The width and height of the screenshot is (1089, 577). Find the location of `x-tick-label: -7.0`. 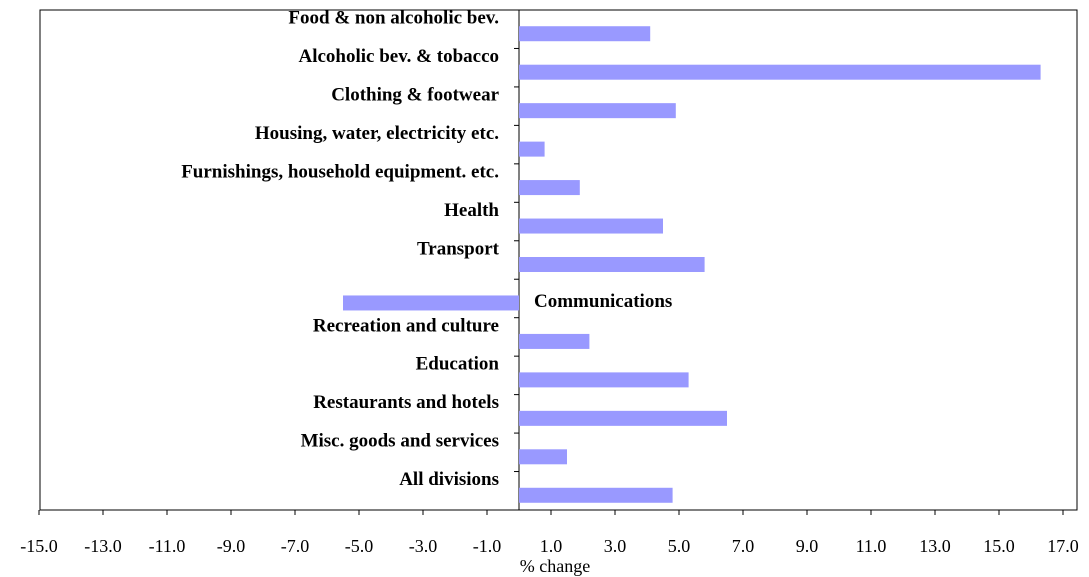

x-tick-label: -7.0 is located at coordinates (295, 546).